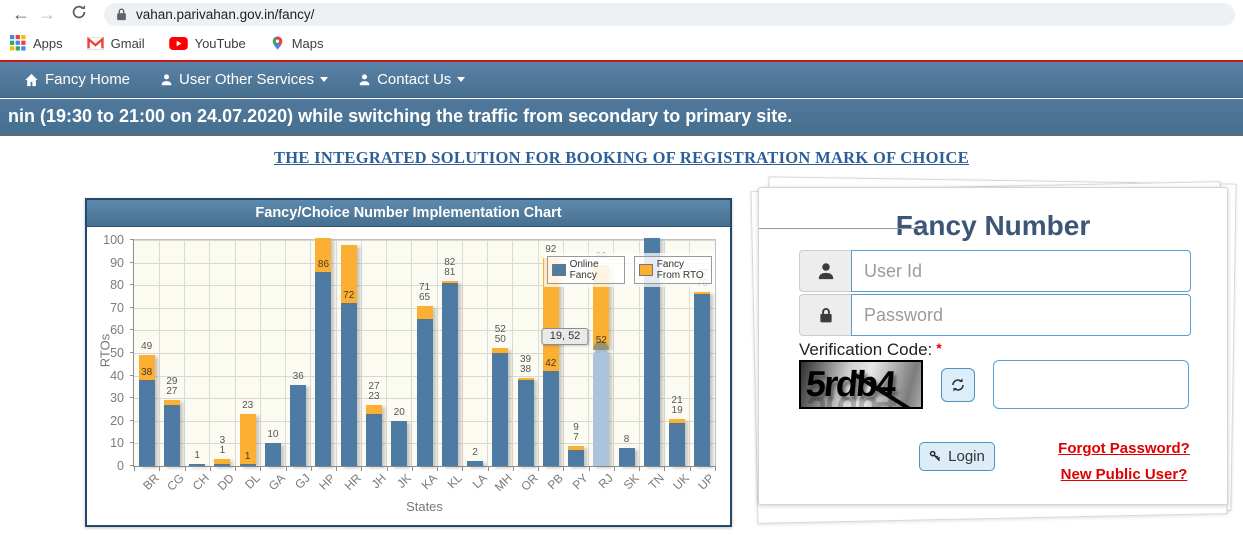 This screenshot has width=1243, height=535. Describe the element at coordinates (576, 437) in the screenshot. I see `bar-value-label: 7` at that location.